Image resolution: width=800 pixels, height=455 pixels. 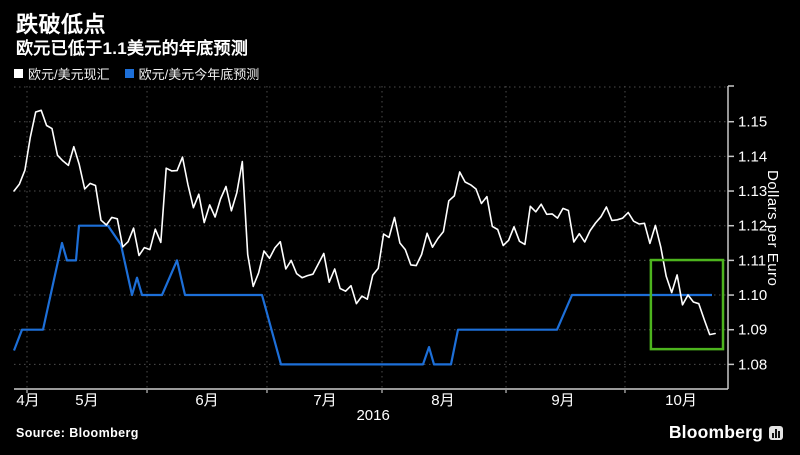 I want to click on x-tick-label: 4月, so click(x=27, y=400).